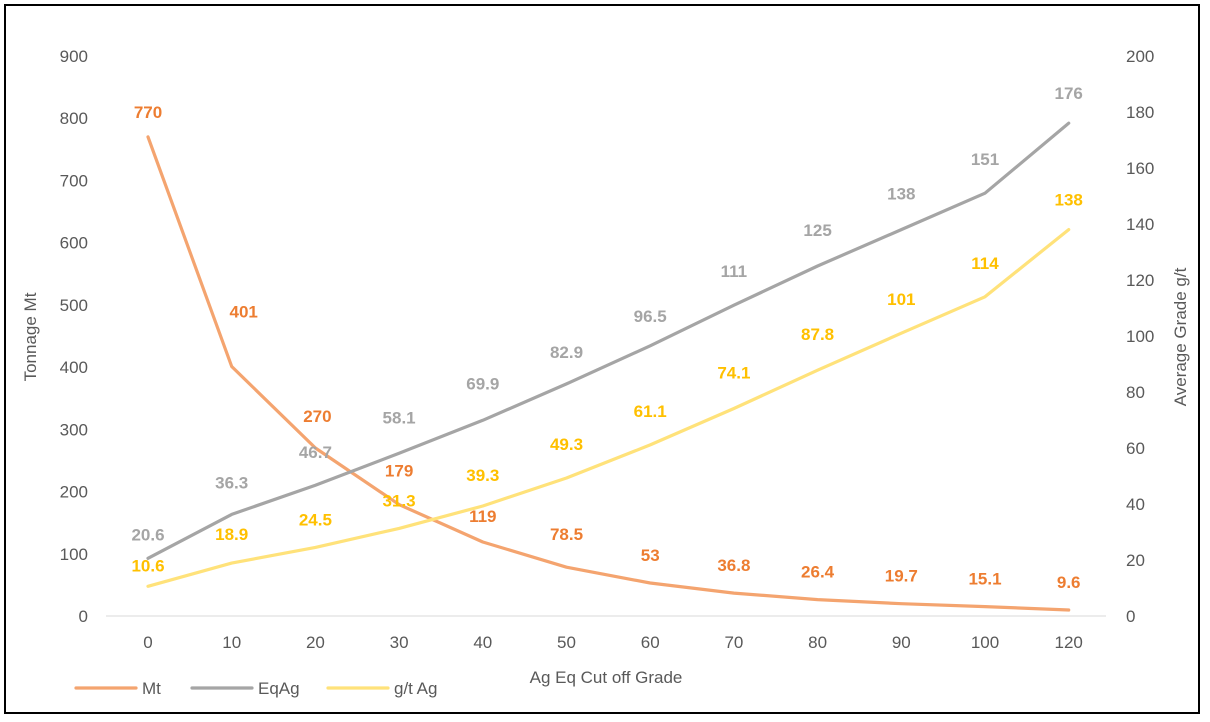  What do you see at coordinates (1069, 642) in the screenshot?
I see `x-tick-label: 120` at bounding box center [1069, 642].